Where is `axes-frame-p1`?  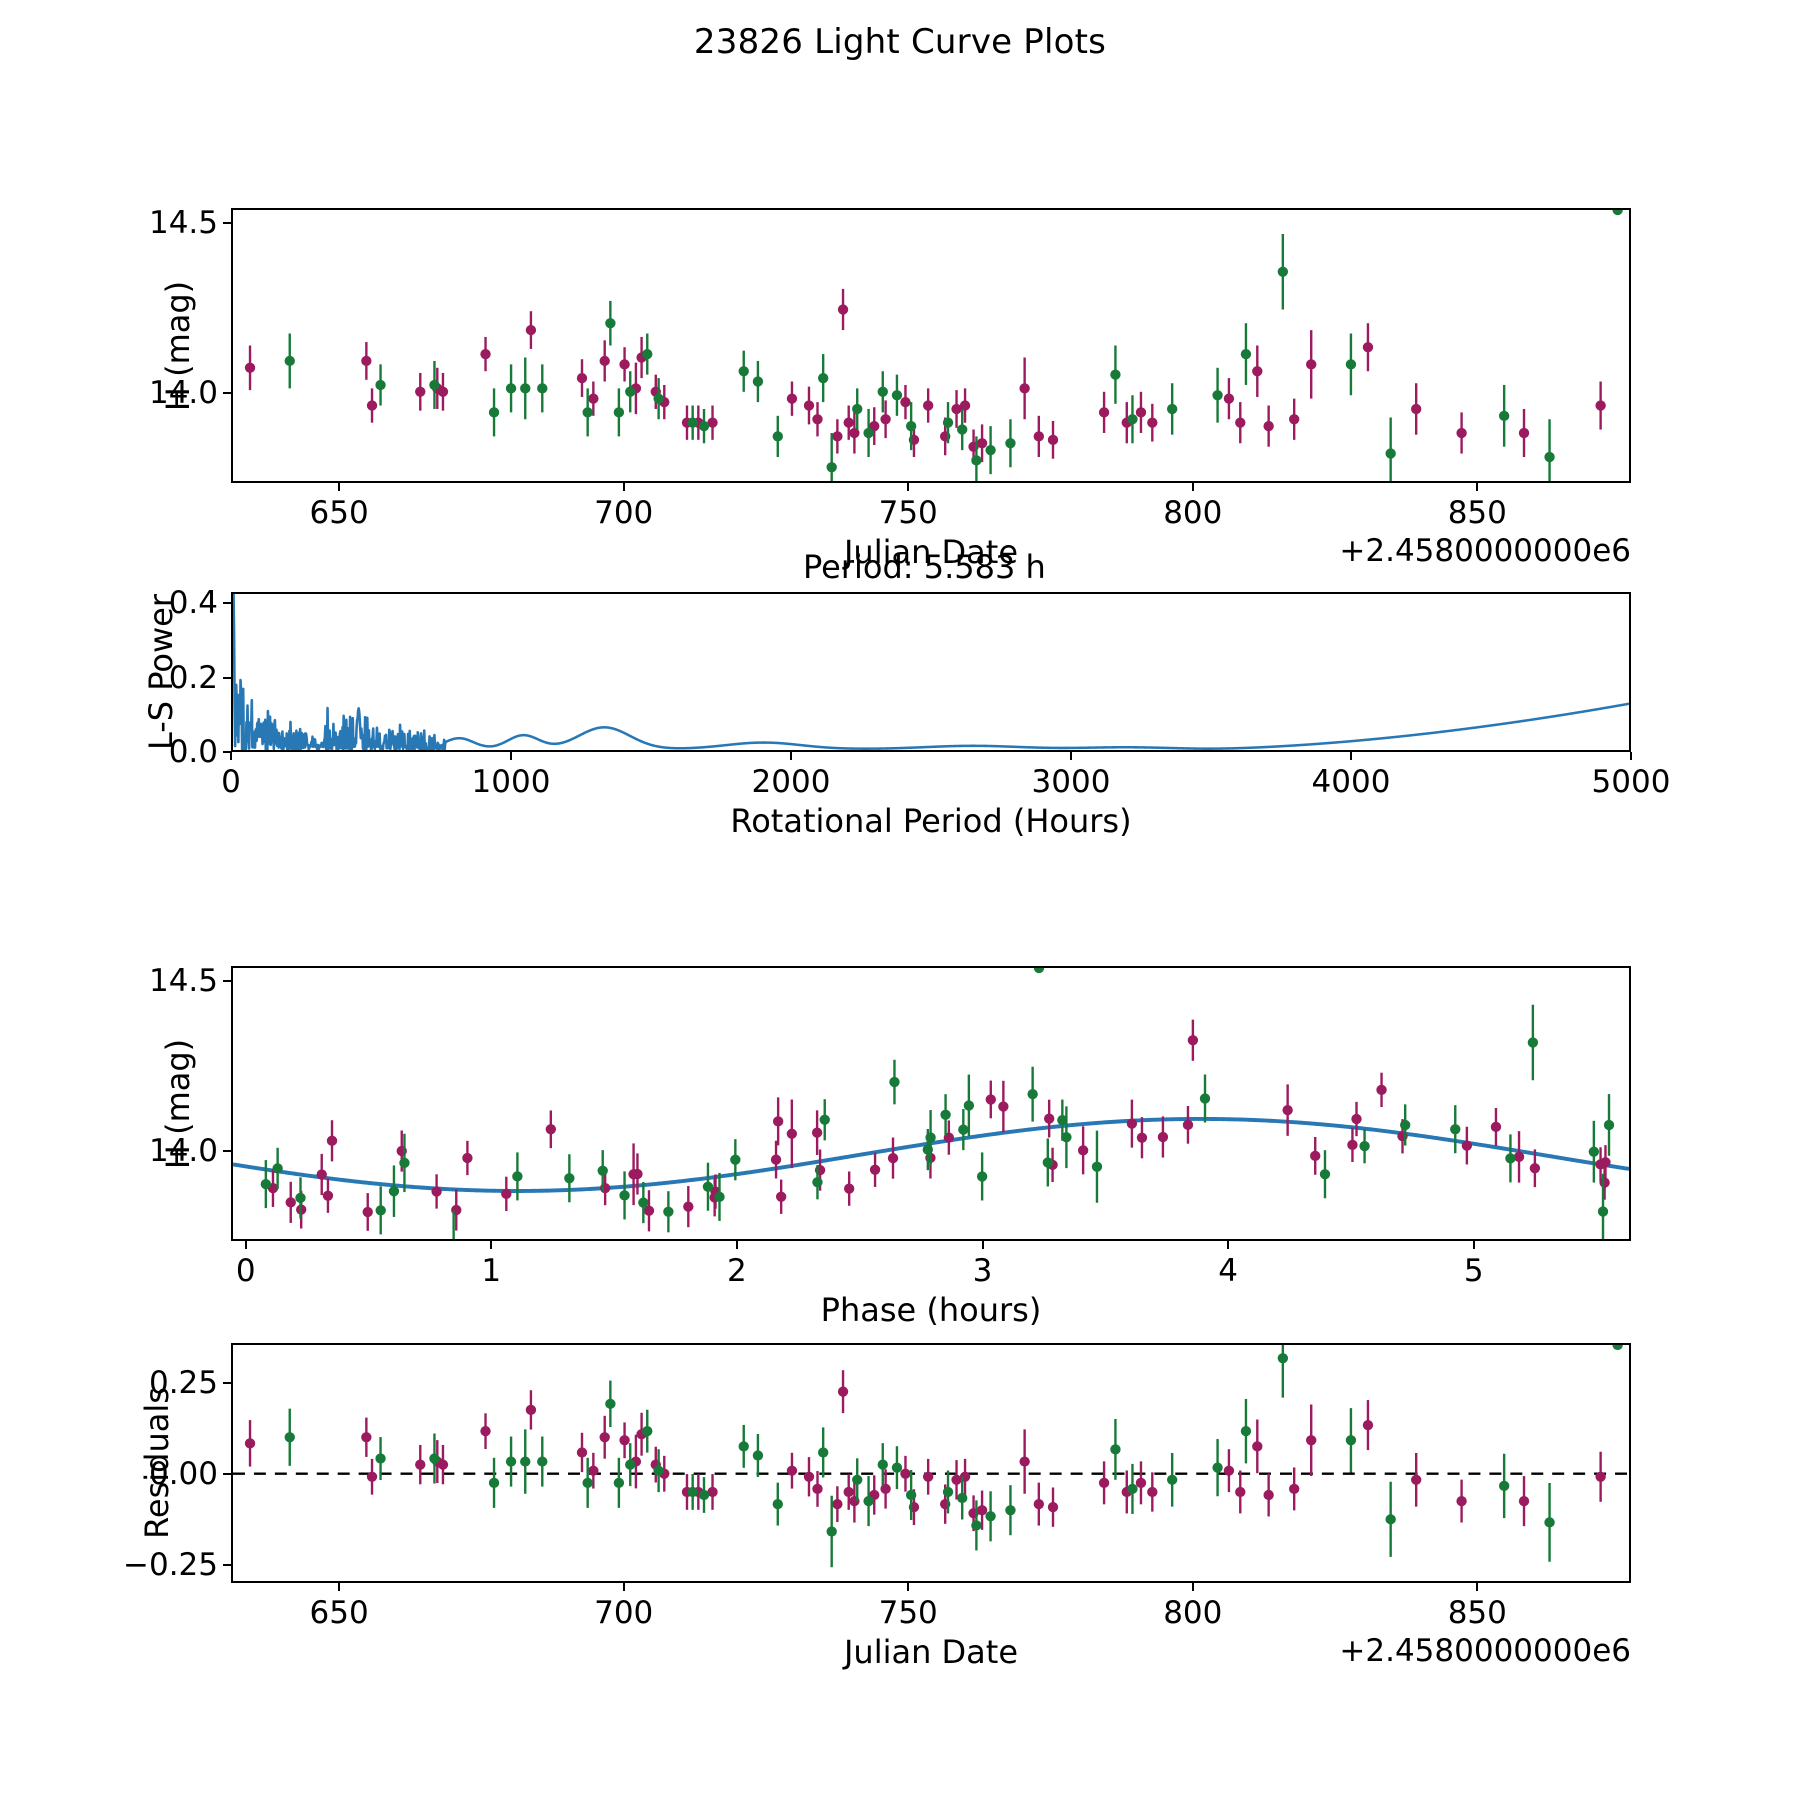
axes-frame-p1 is located at coordinates (931, 345).